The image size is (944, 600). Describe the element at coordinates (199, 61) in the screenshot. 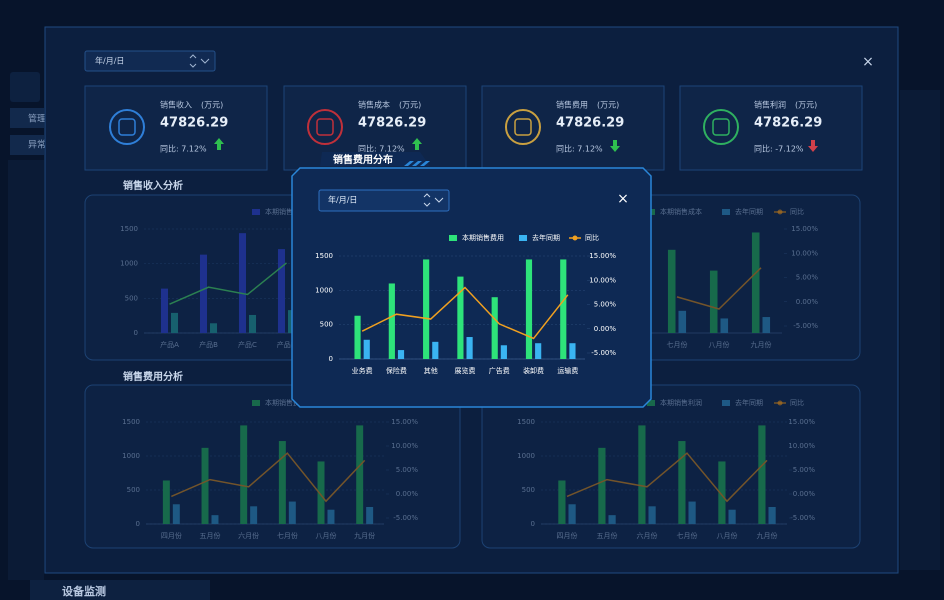

I see `picker-icon` at that location.